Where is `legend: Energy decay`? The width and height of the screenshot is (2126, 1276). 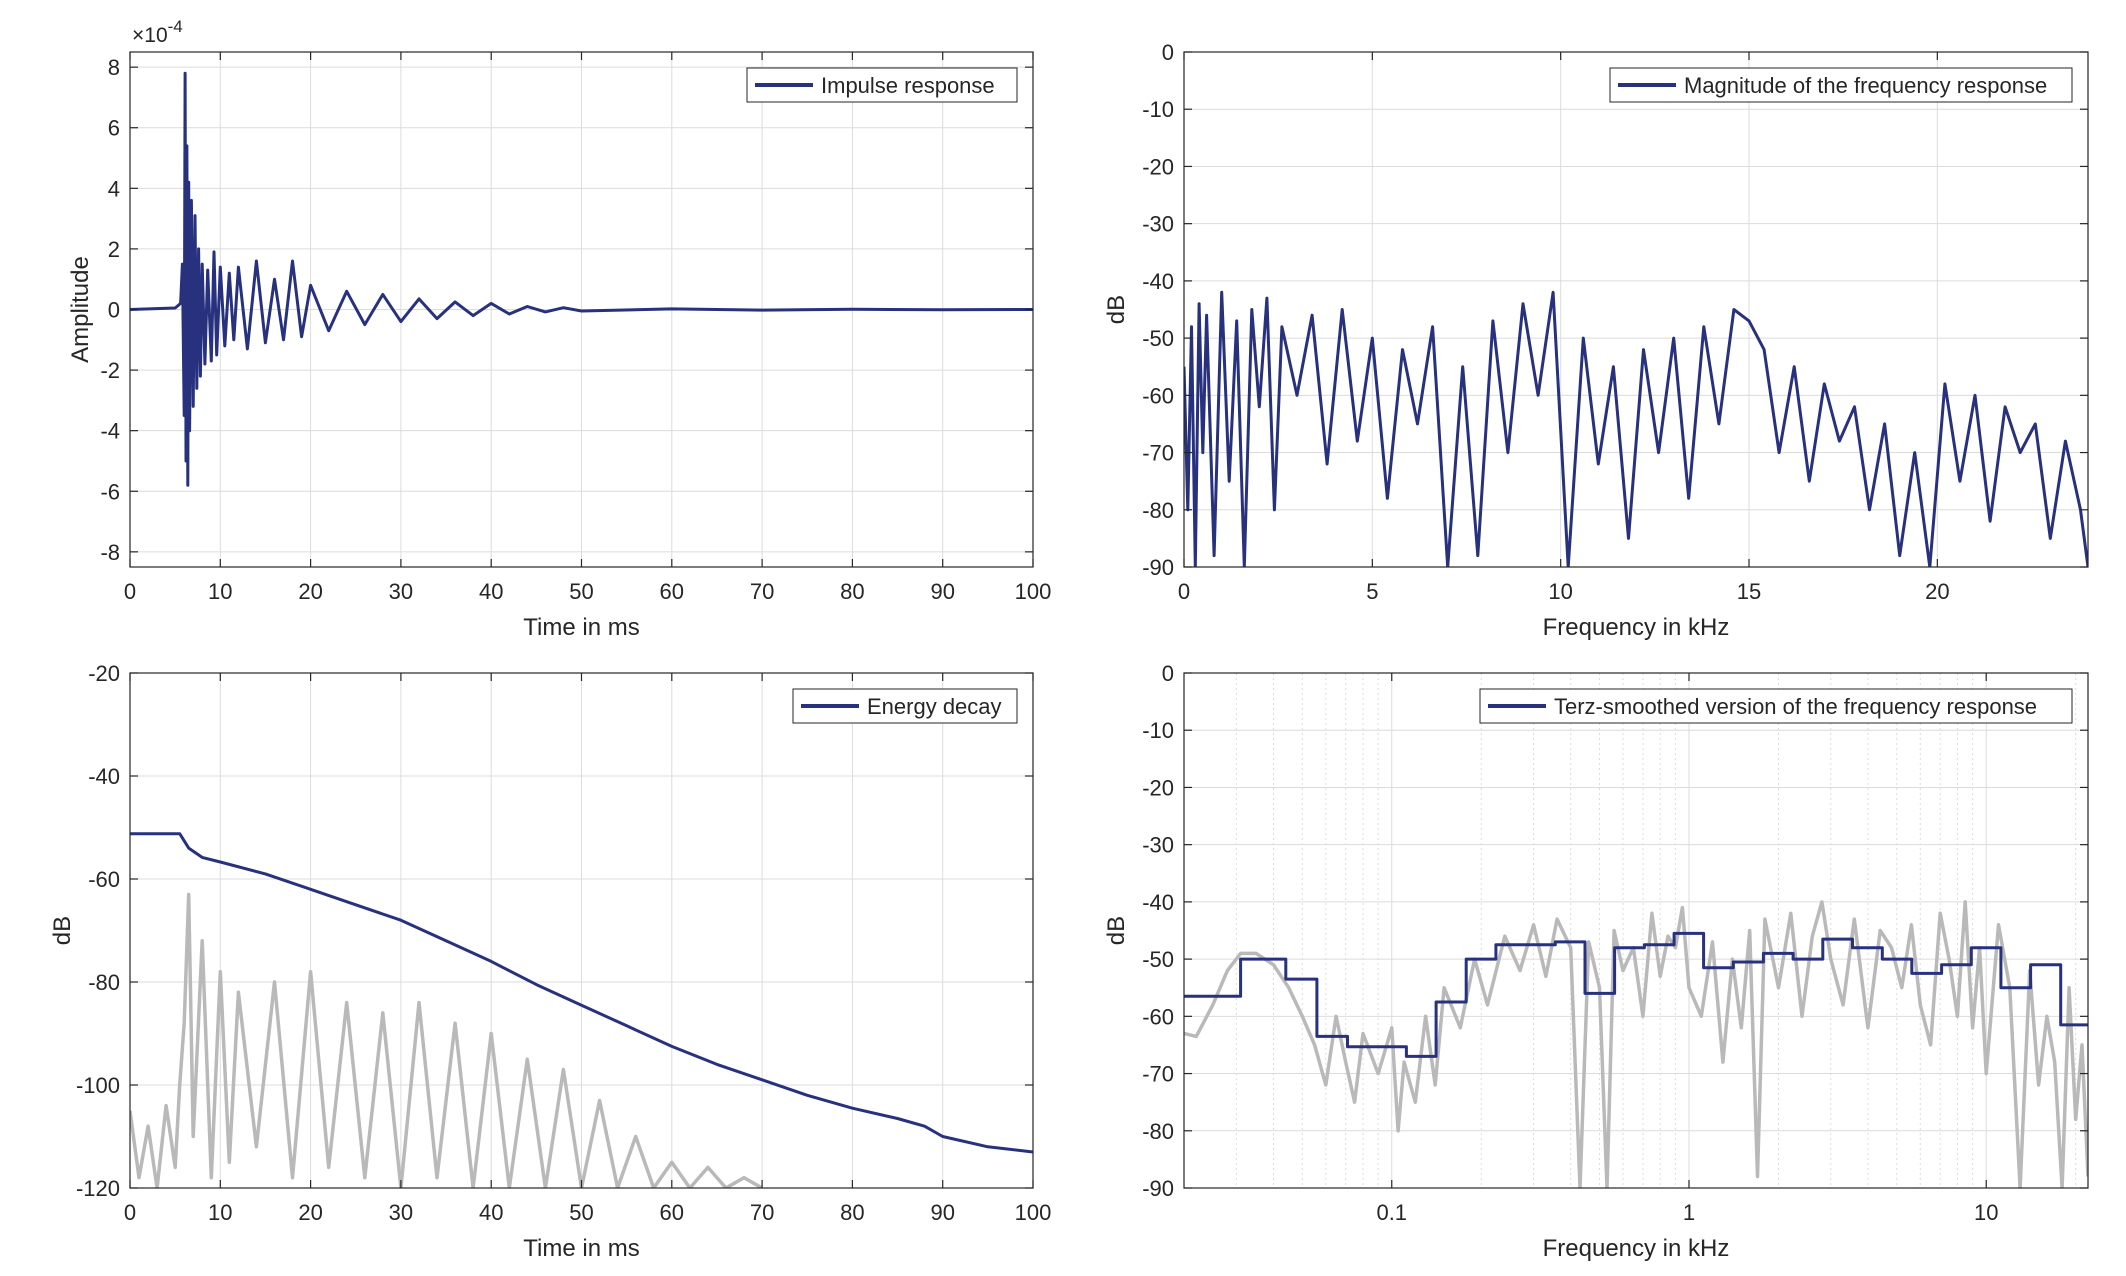 legend: Energy decay is located at coordinates (905, 706).